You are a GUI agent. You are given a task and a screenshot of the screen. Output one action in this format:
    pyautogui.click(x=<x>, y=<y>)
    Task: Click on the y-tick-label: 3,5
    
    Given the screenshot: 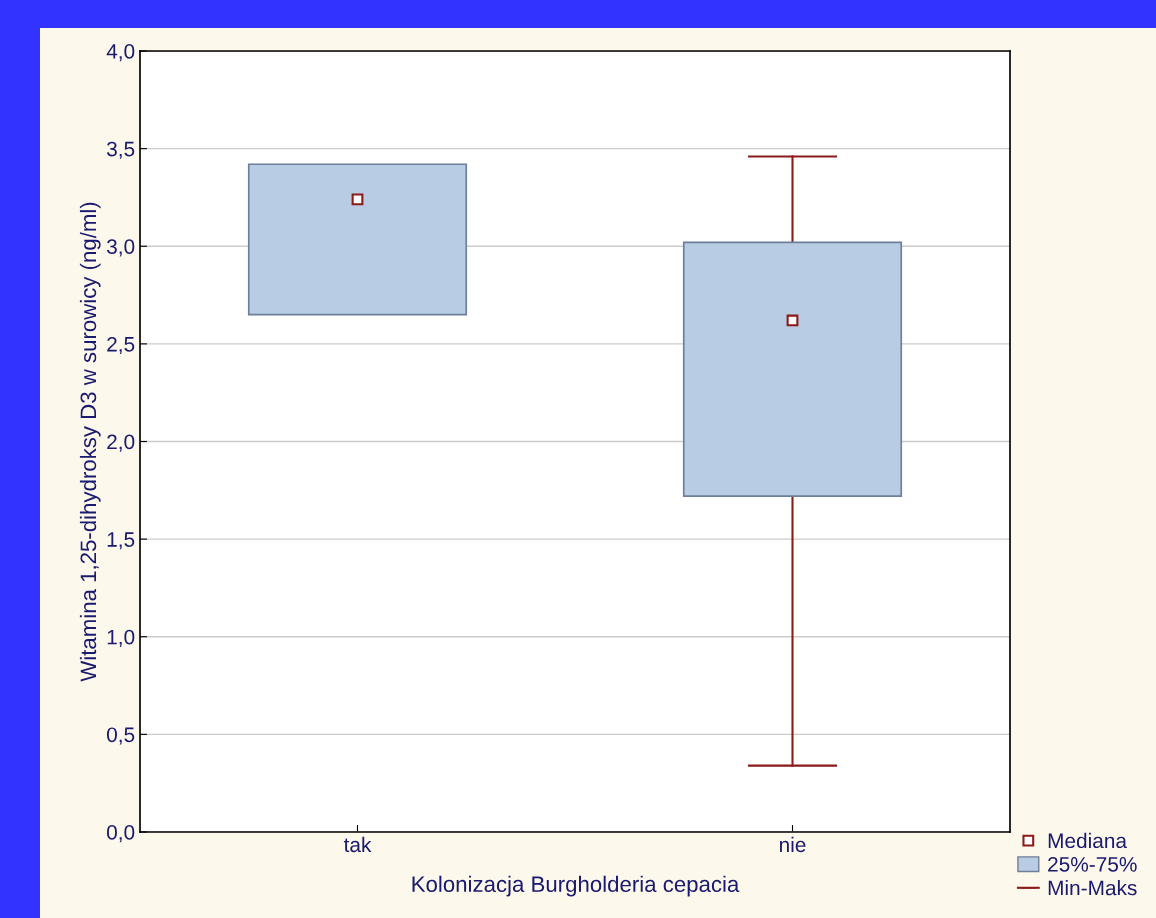 What is the action you would take?
    pyautogui.click(x=120, y=150)
    